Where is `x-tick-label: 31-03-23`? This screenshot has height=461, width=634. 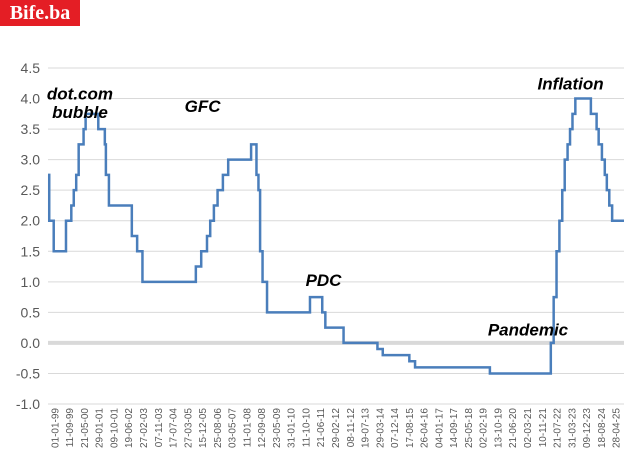
x-tick-label: 31-03-23 is located at coordinates (572, 428).